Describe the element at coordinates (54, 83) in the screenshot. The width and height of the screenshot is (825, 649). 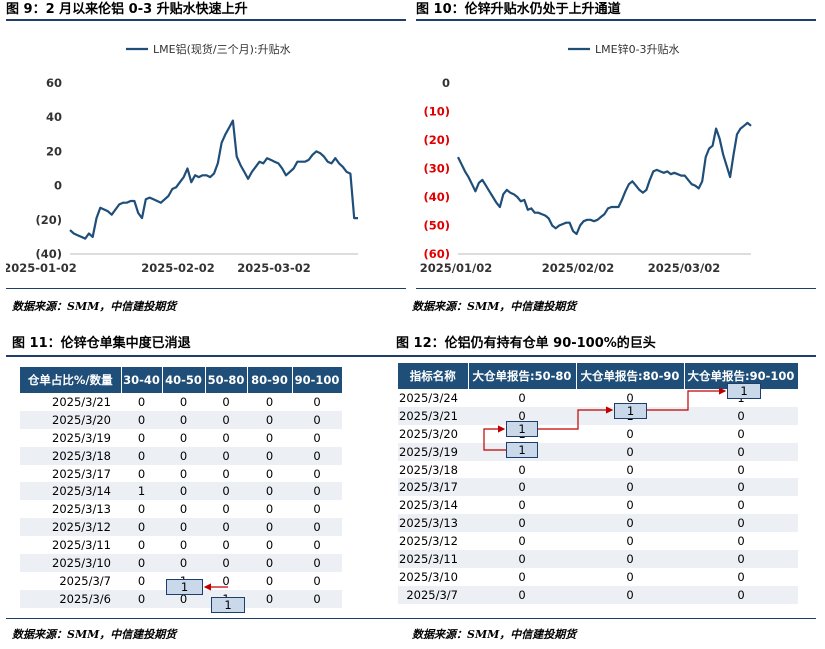
I see `y-tick-label: 60` at that location.